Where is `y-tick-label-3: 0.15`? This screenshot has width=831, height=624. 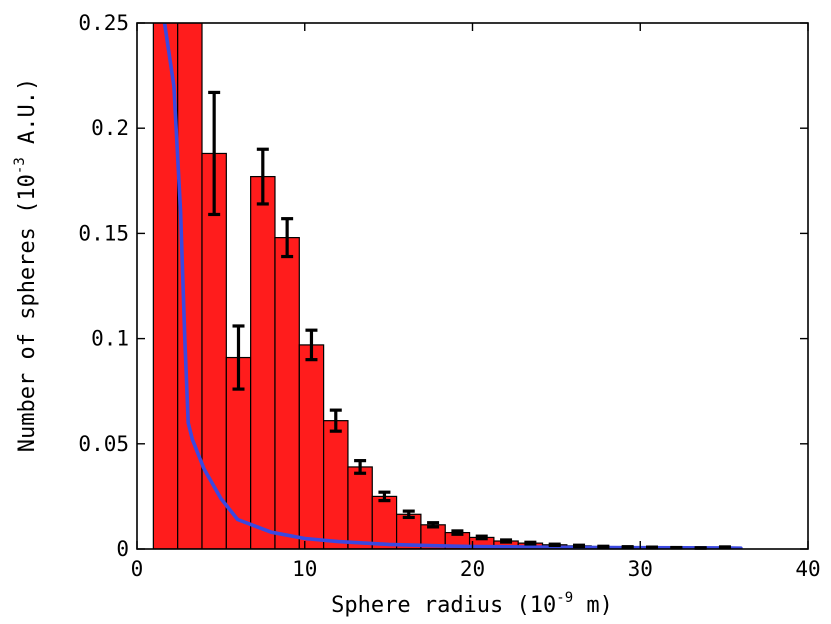 y-tick-label-3: 0.15 is located at coordinates (103, 233).